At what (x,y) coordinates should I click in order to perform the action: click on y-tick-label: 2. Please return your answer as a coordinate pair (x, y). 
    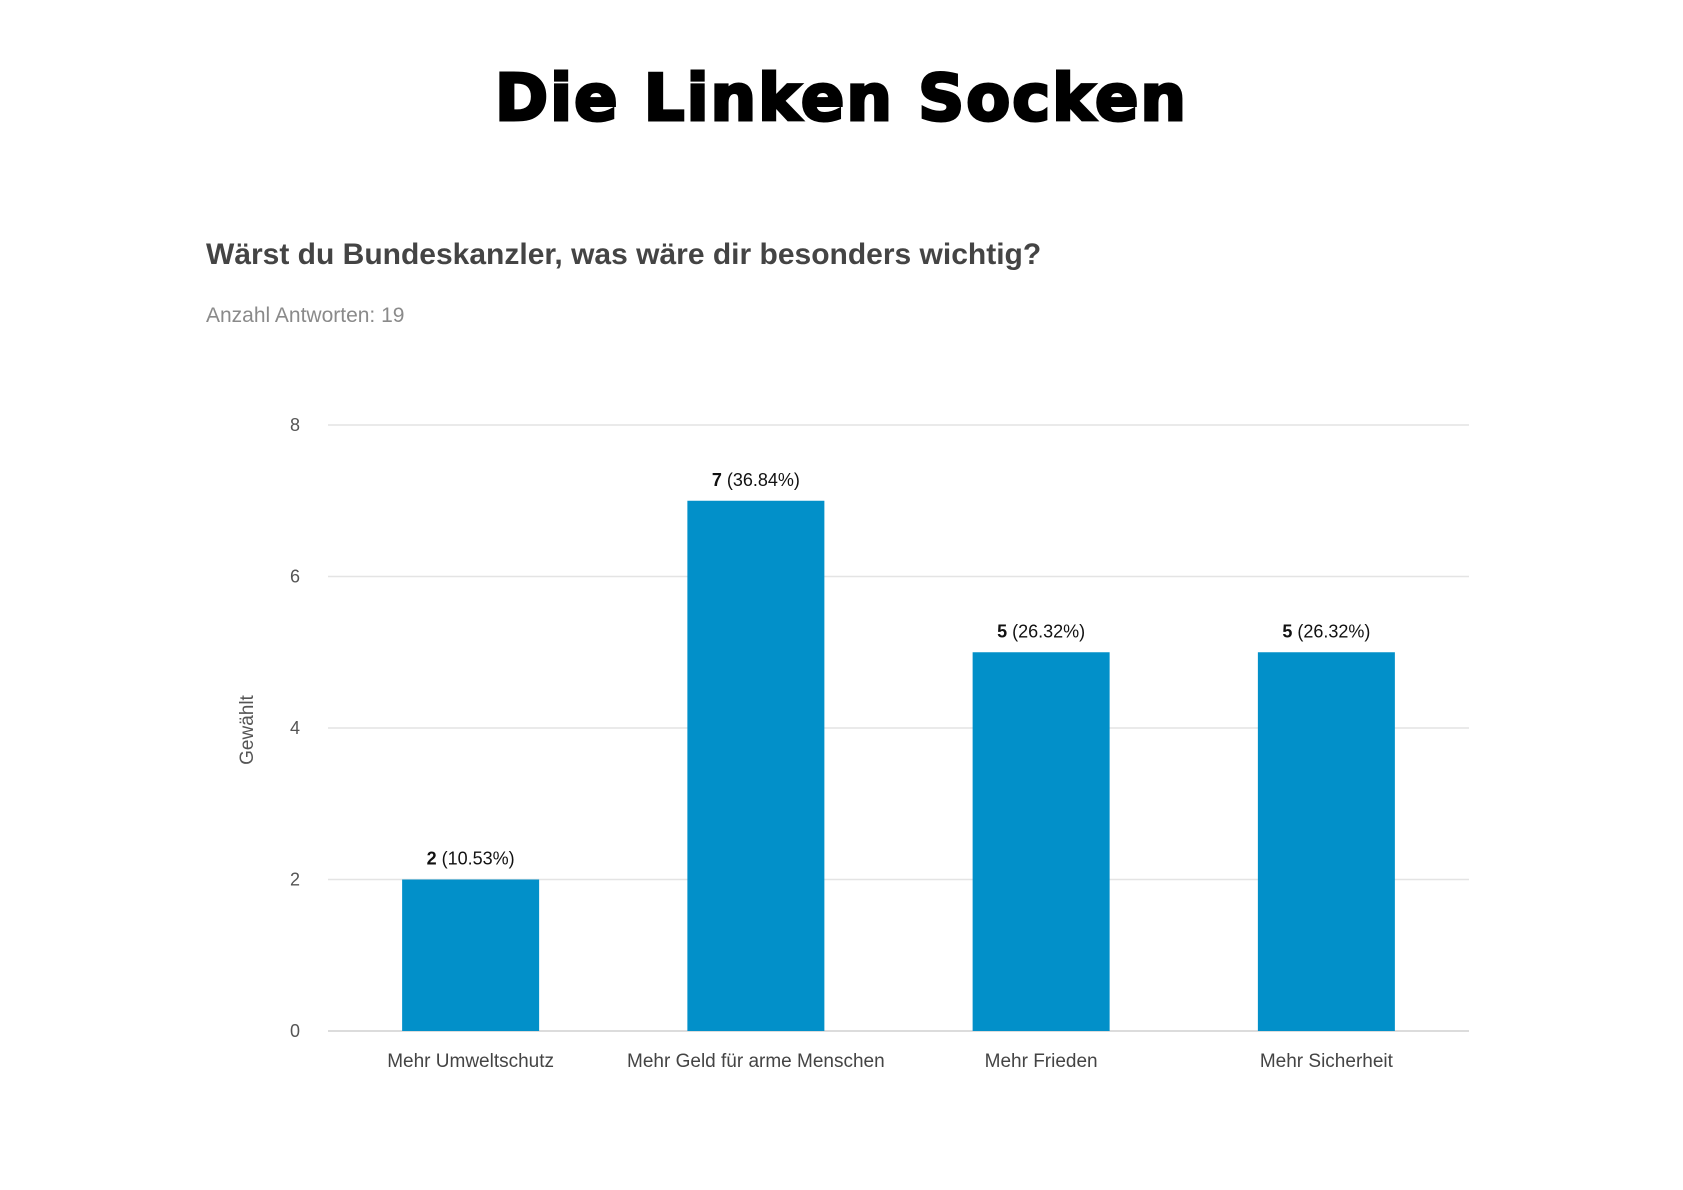
    Looking at the image, I should click on (295, 880).